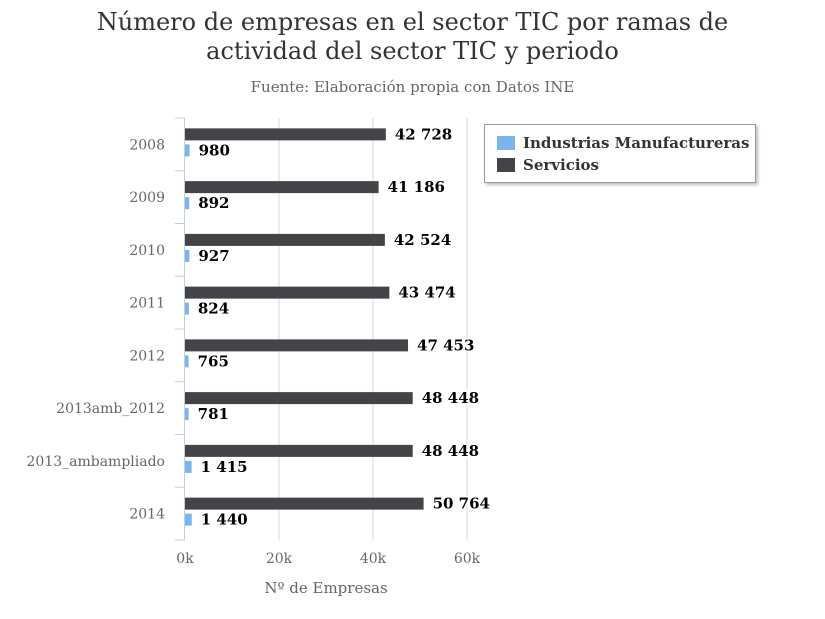 This screenshot has width=825, height=619. I want to click on data-label-servicios: 50 764, so click(461, 504).